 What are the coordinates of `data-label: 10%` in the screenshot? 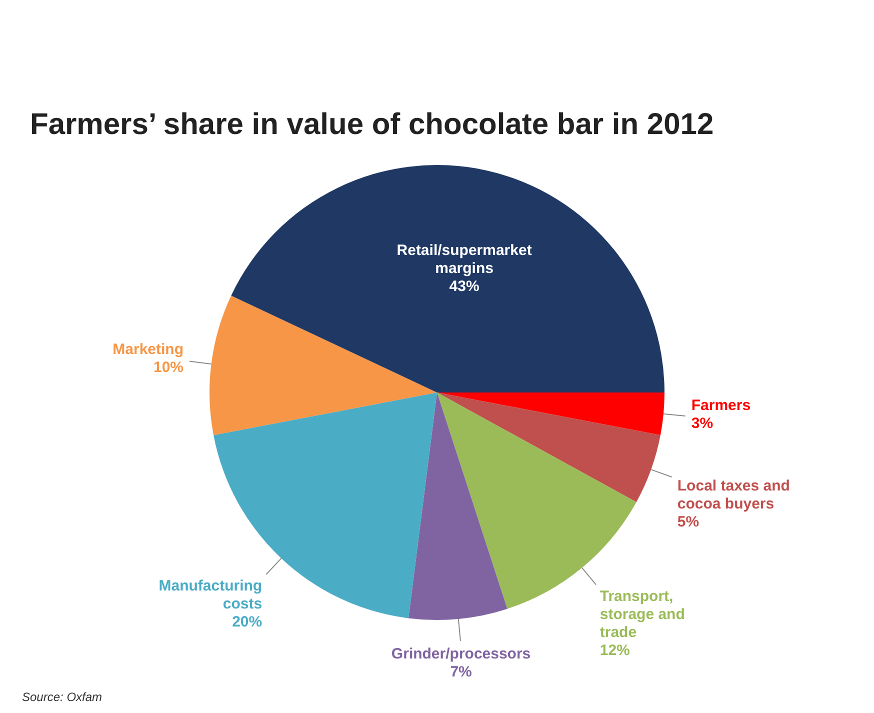 It's located at (168, 367).